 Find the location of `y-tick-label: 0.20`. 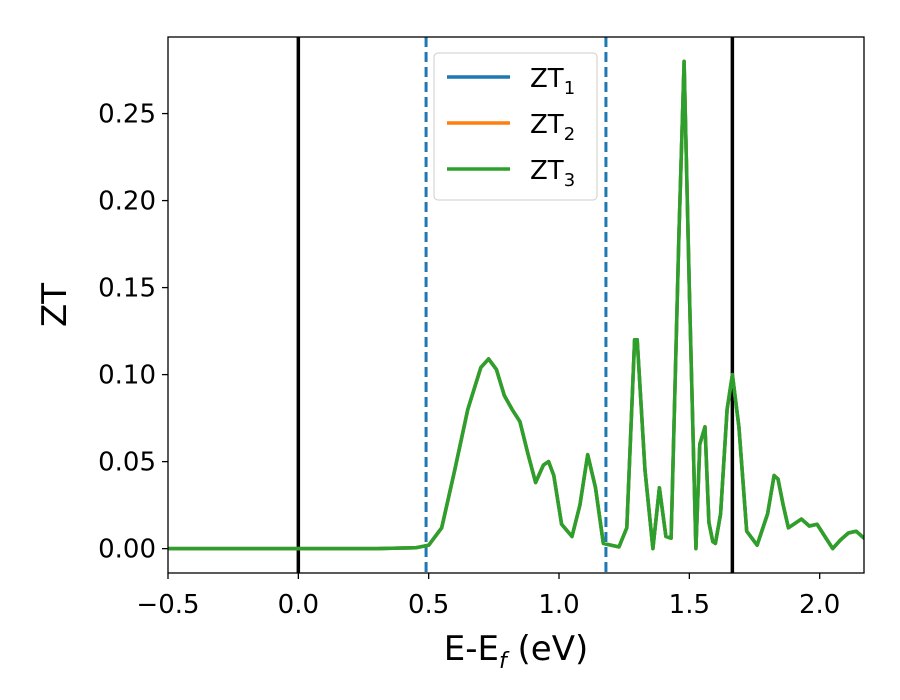

y-tick-label: 0.20 is located at coordinates (127, 202).